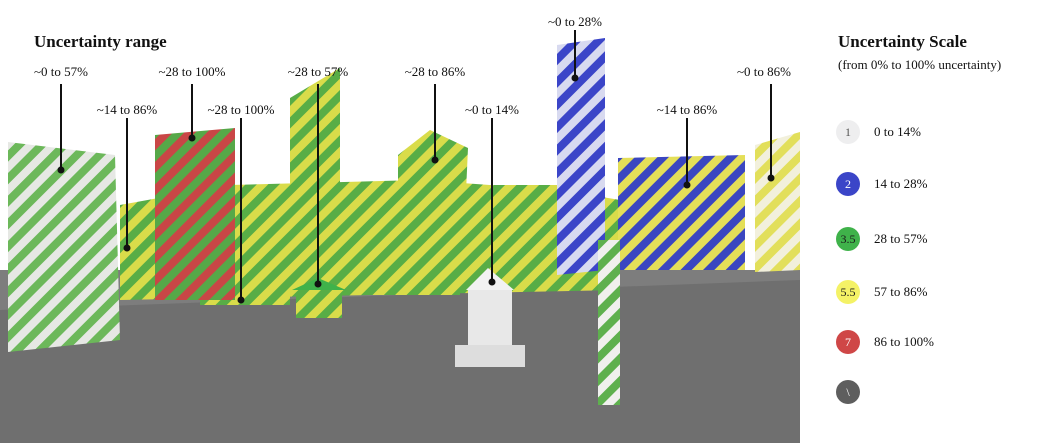  I want to click on callout-label: ~28 to 86%, so click(435, 71).